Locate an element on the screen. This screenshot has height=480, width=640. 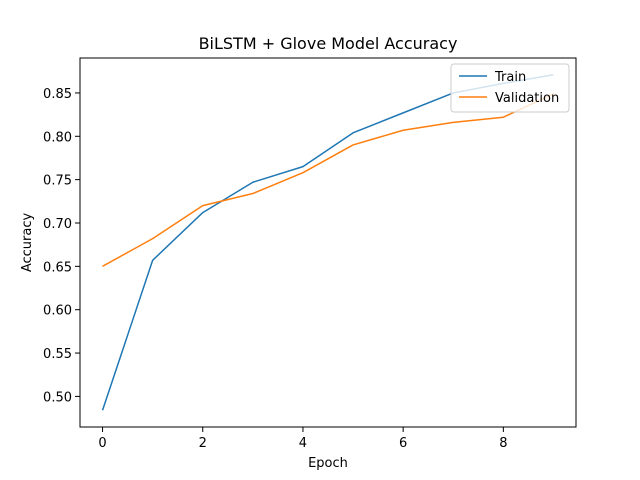
x-tick-label: 2 is located at coordinates (203, 443).